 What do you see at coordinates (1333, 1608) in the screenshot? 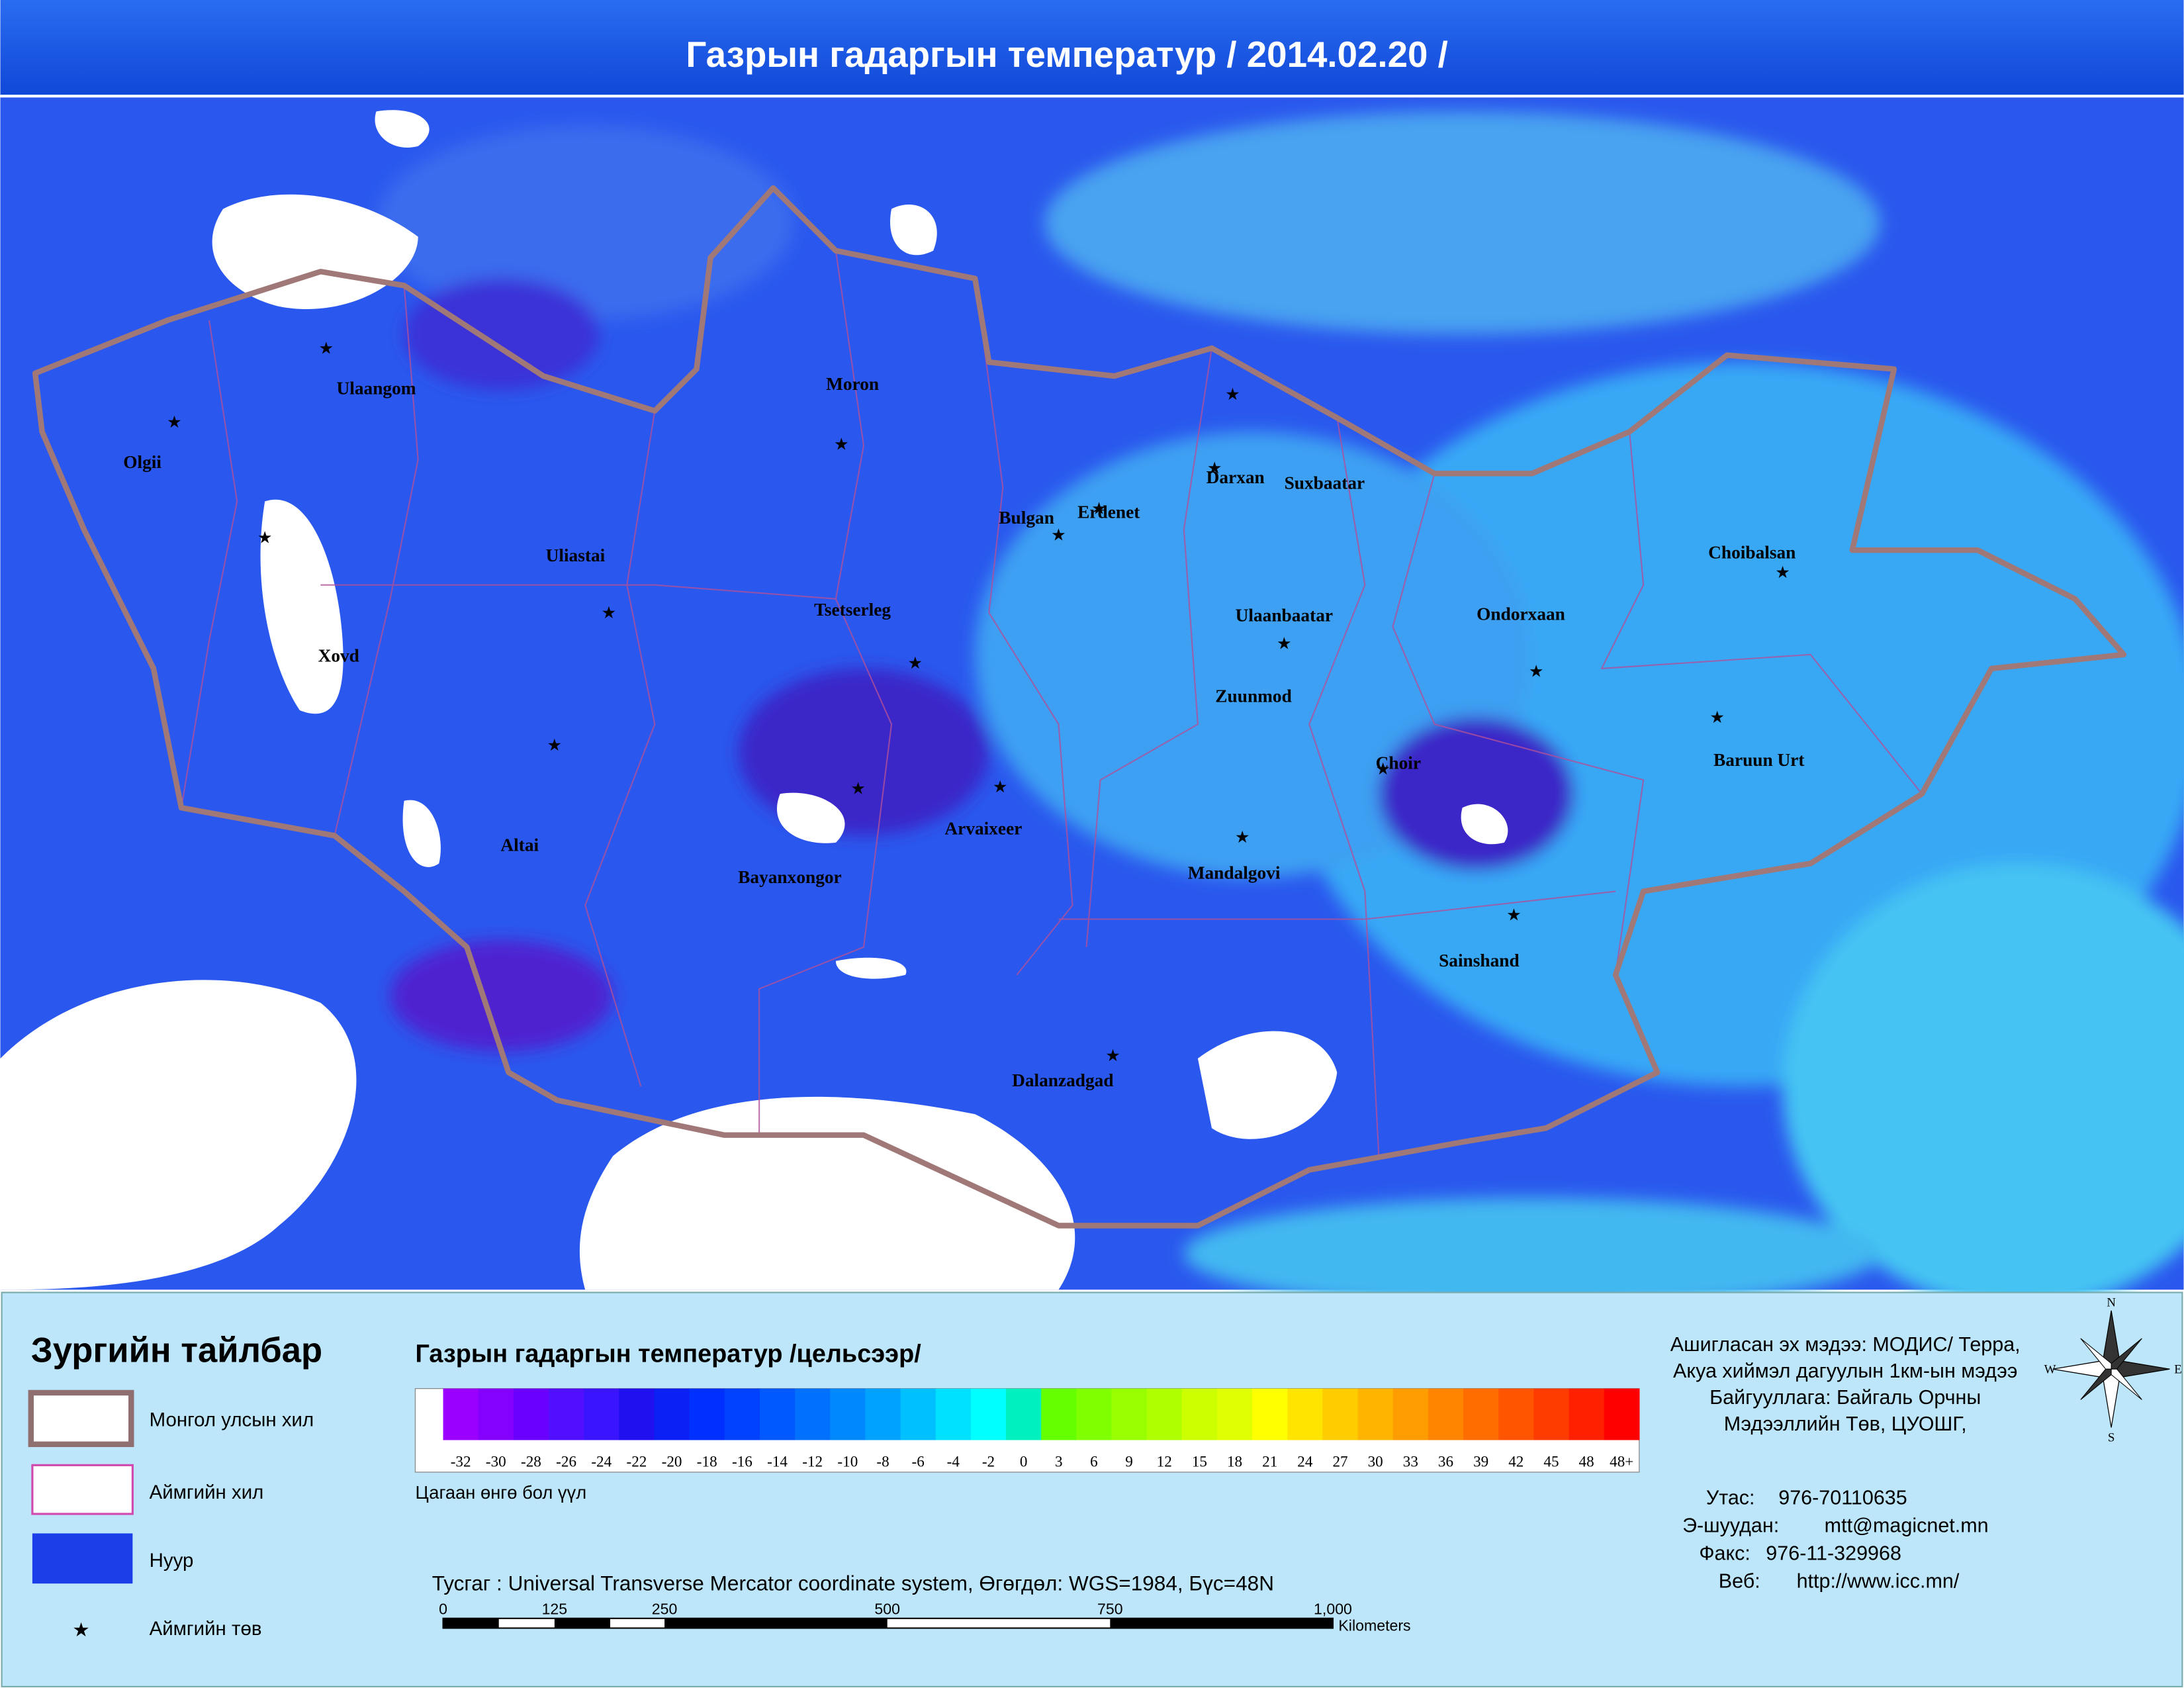
I see `scale-label: 1,000` at bounding box center [1333, 1608].